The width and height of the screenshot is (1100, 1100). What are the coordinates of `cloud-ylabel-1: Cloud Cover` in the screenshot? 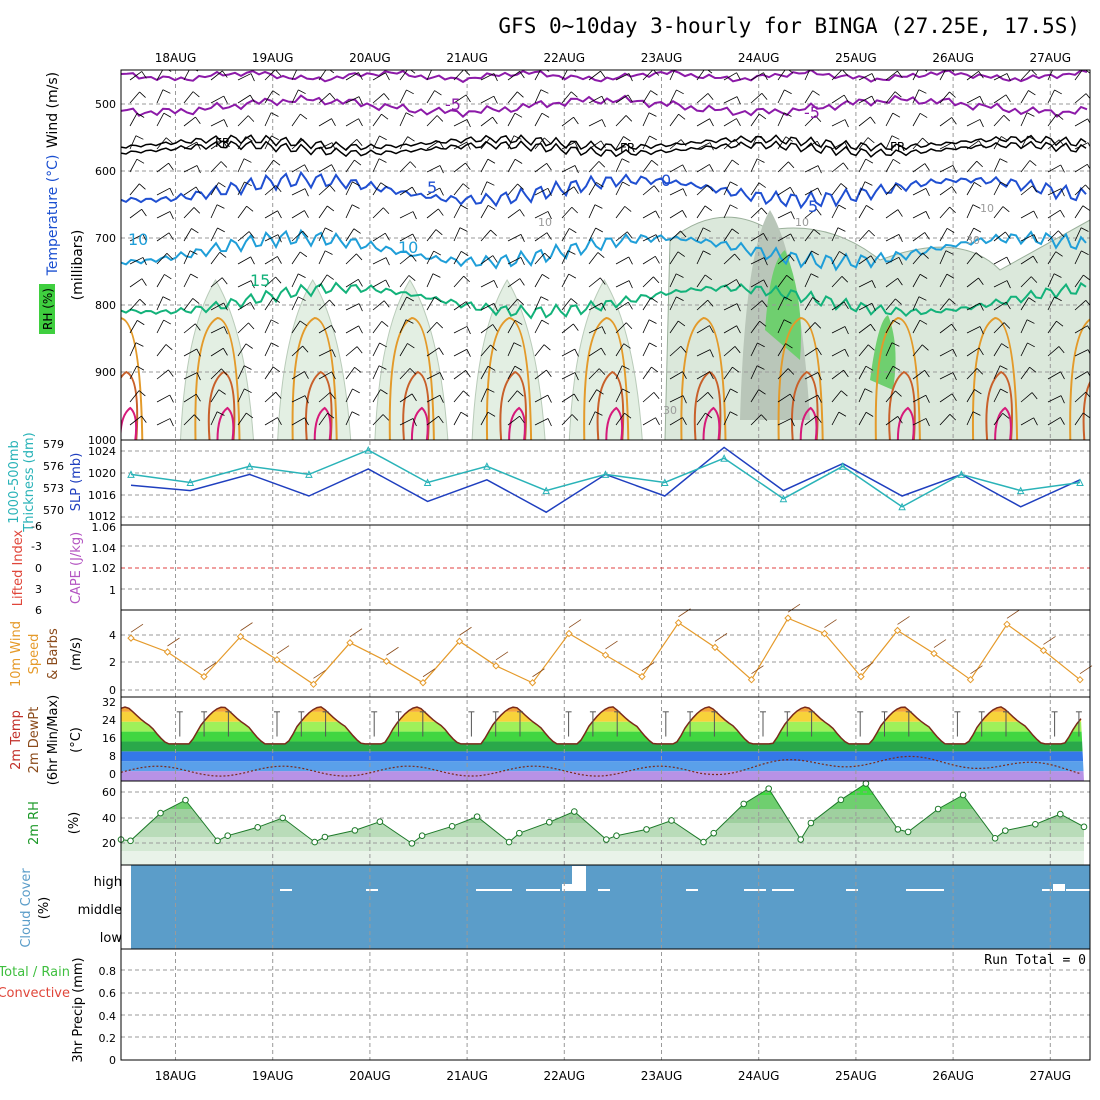 It's located at (26, 908).